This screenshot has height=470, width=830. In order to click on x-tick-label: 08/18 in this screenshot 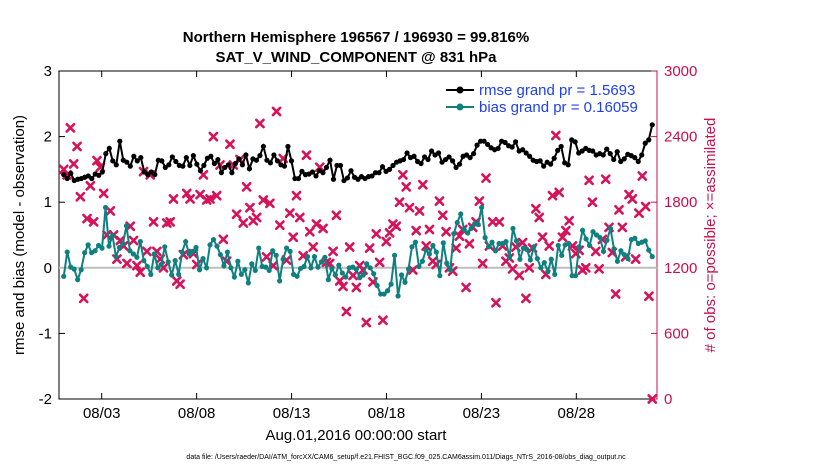, I will do `click(387, 413)`.